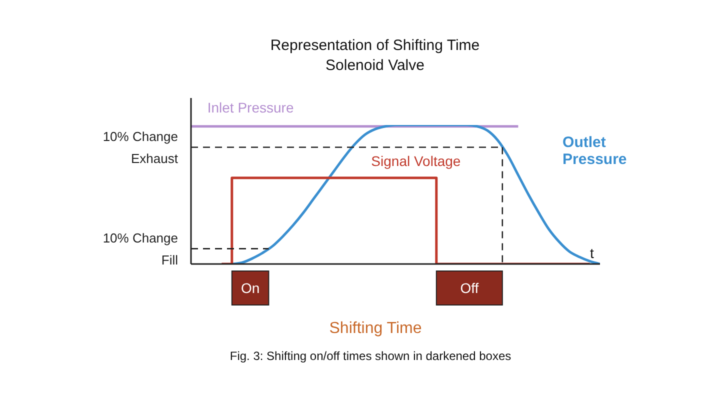 The width and height of the screenshot is (727, 400). What do you see at coordinates (375, 328) in the screenshot?
I see `text: Shifting Time` at bounding box center [375, 328].